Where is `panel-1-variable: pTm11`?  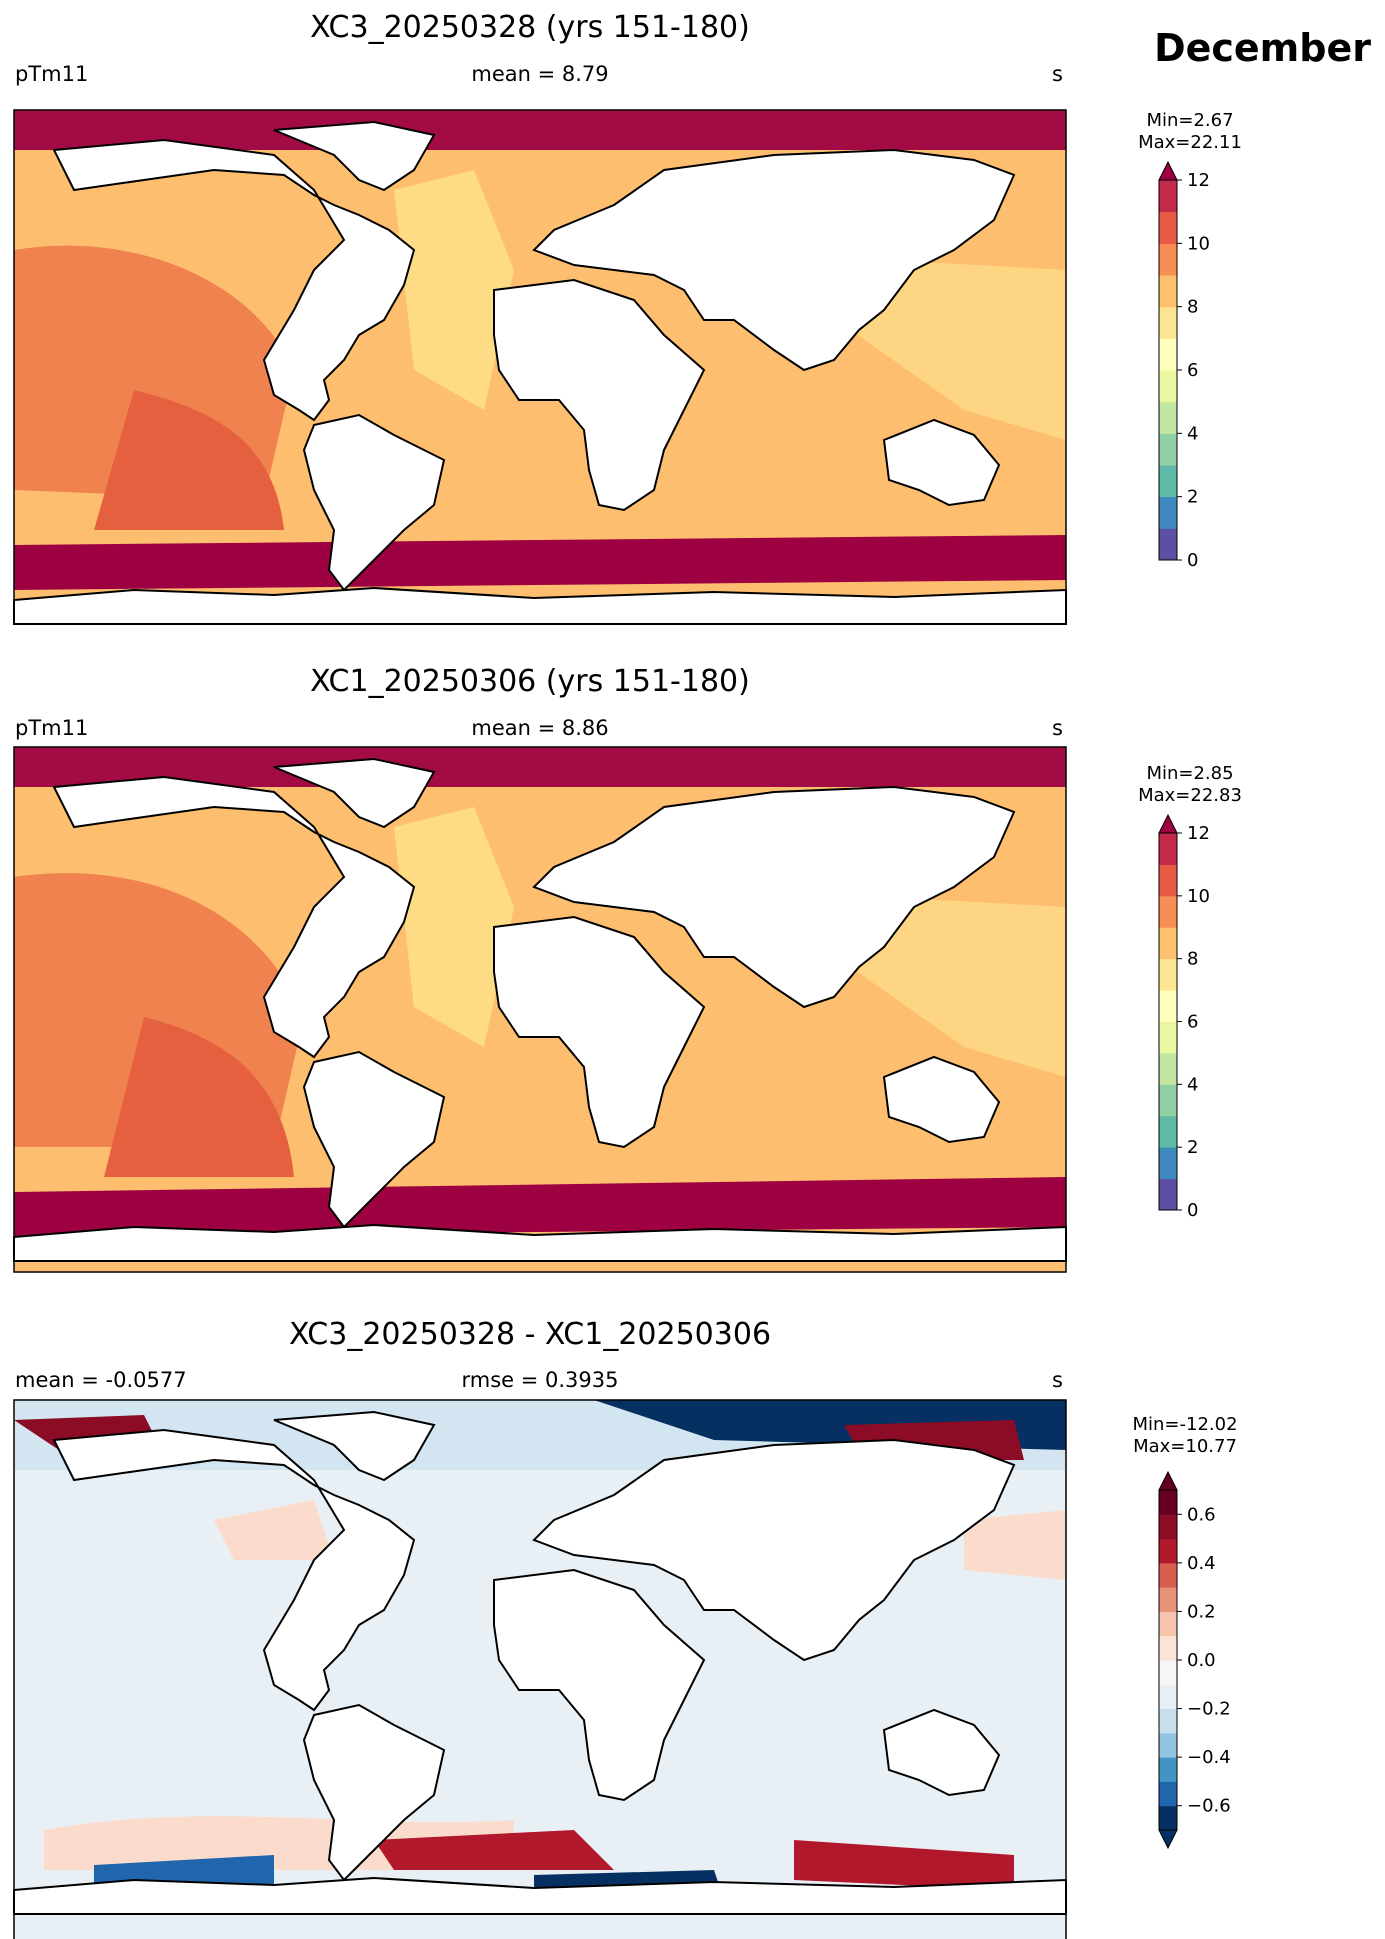
panel-1-variable: pTm11 is located at coordinates (52, 74).